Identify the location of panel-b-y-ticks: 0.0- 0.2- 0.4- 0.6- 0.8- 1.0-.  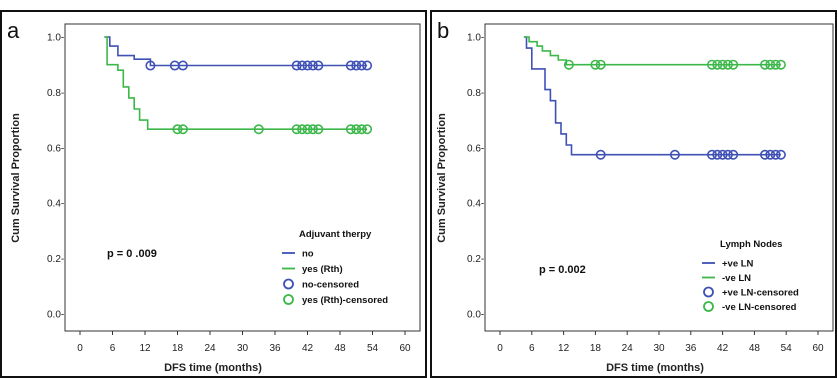
(475, 177).